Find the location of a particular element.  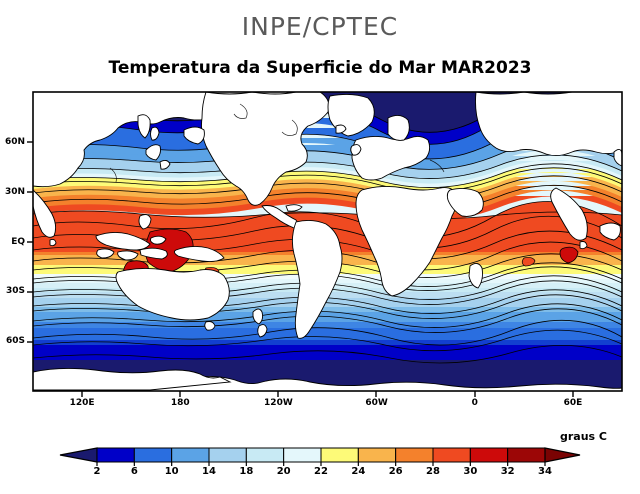

colorbar-ticks is located at coordinates (321, 464).